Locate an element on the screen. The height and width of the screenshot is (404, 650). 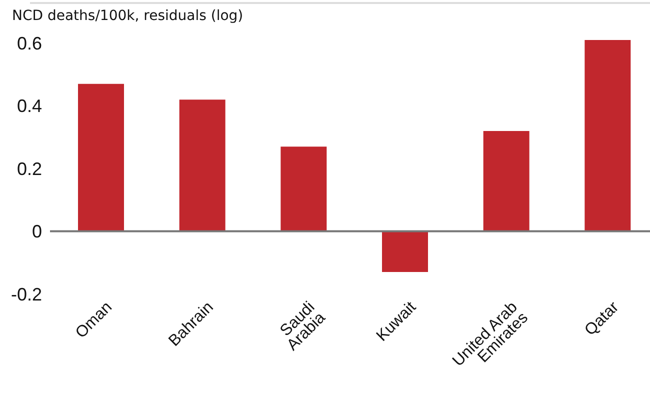
y-tick-label: 0.4 is located at coordinates (29, 106).